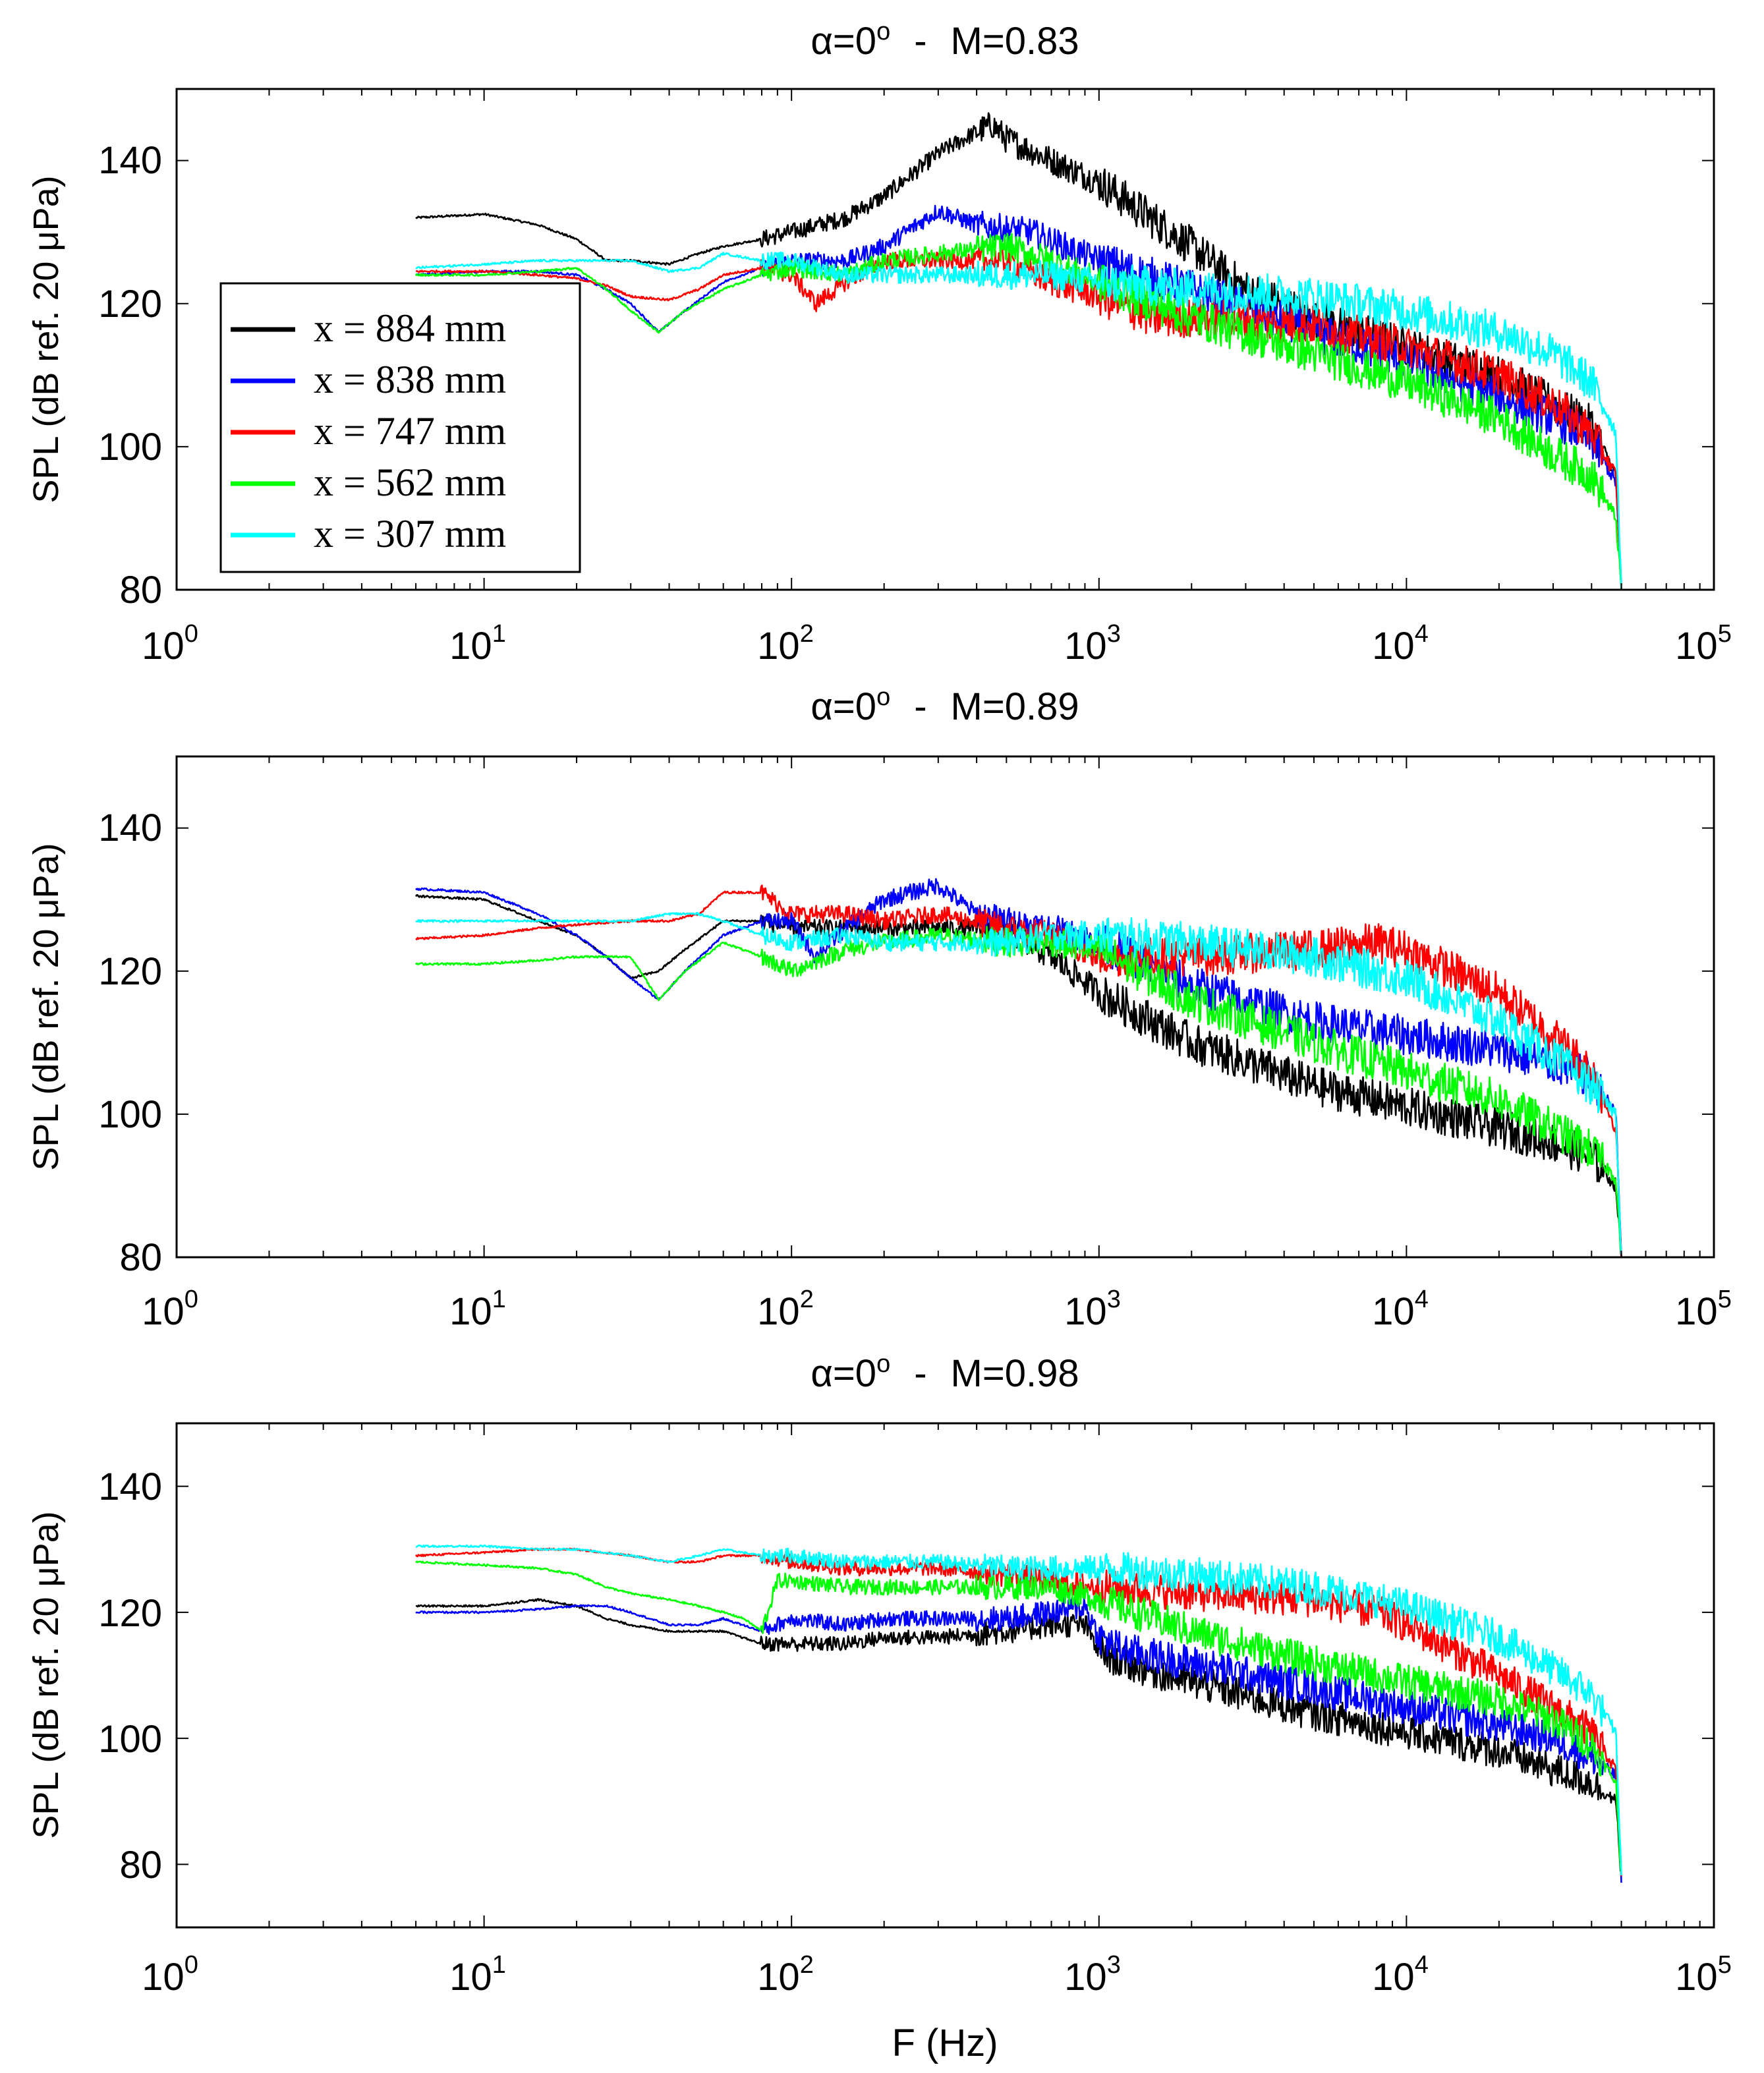 The width and height of the screenshot is (1764, 2073). What do you see at coordinates (410, 482) in the screenshot?
I see `legend-label-562: x = 562 mm` at bounding box center [410, 482].